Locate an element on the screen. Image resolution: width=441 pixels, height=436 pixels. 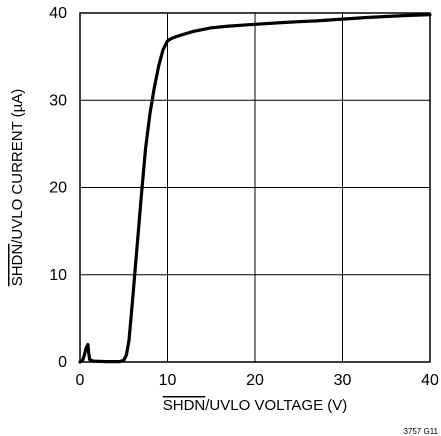
x-axis-ticks: 0 10 20 30 40 is located at coordinates (257, 380).